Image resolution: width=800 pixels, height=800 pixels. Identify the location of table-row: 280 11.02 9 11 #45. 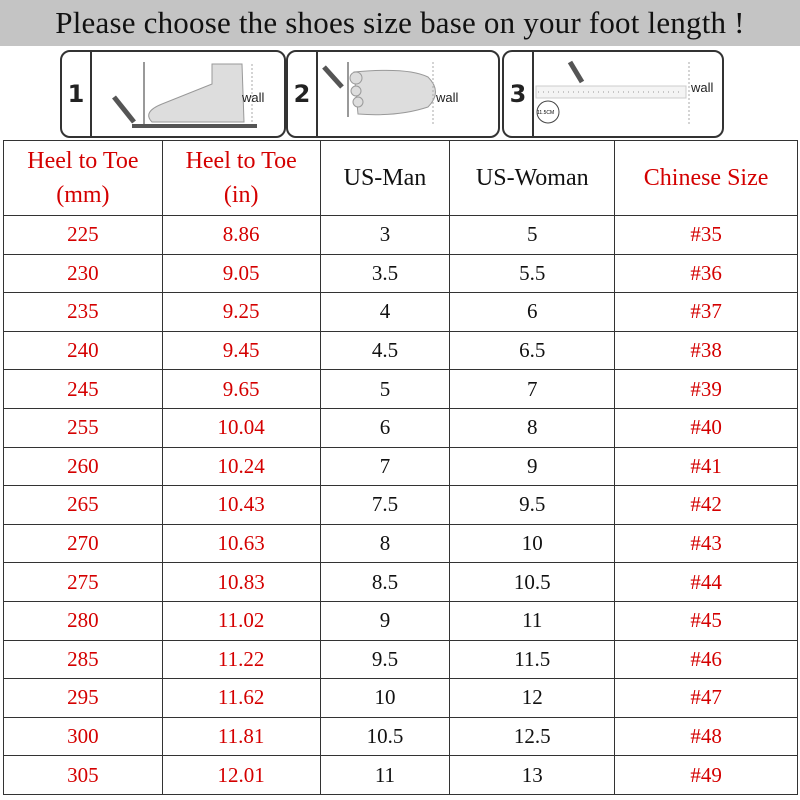
(400, 620).